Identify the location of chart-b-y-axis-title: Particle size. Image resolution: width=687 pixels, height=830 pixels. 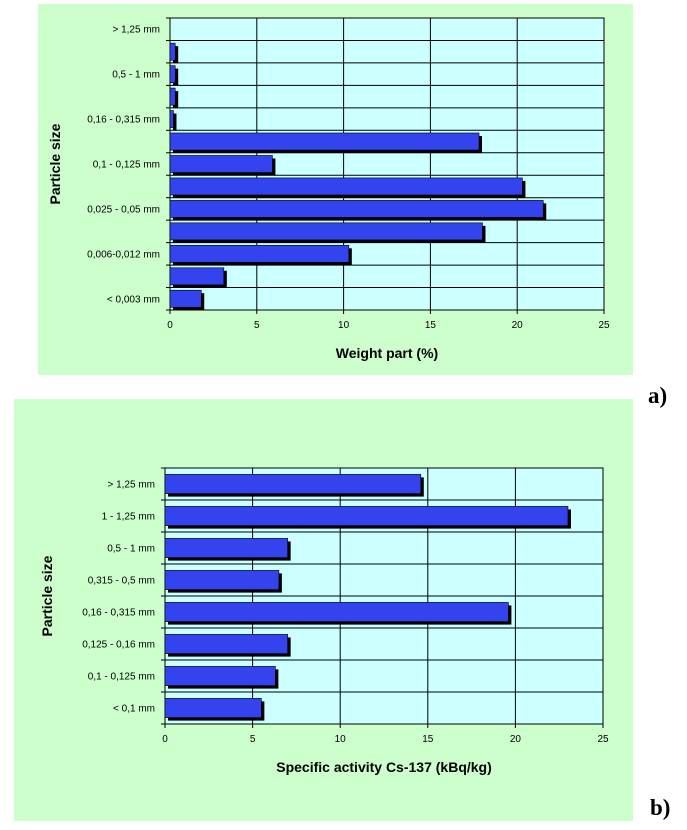
(47, 595).